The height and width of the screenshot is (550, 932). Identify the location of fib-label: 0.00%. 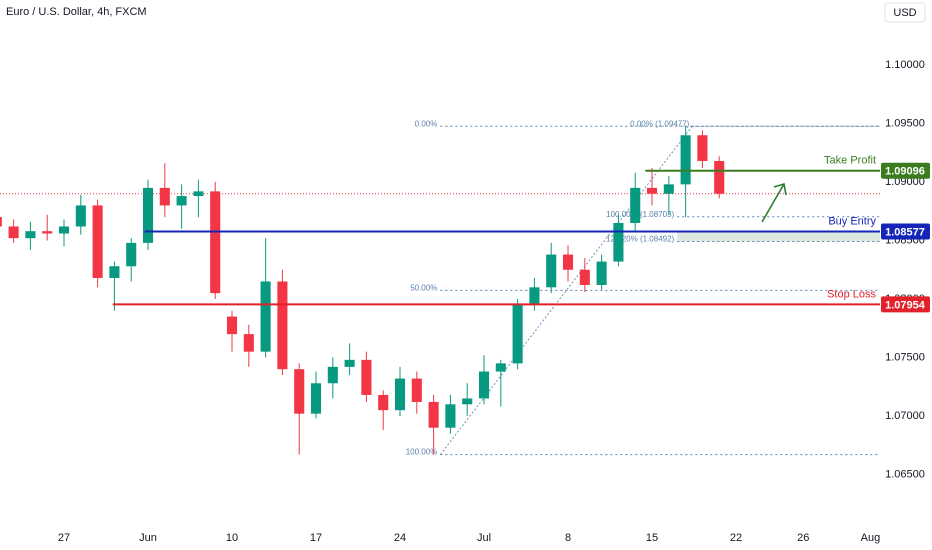
(426, 123).